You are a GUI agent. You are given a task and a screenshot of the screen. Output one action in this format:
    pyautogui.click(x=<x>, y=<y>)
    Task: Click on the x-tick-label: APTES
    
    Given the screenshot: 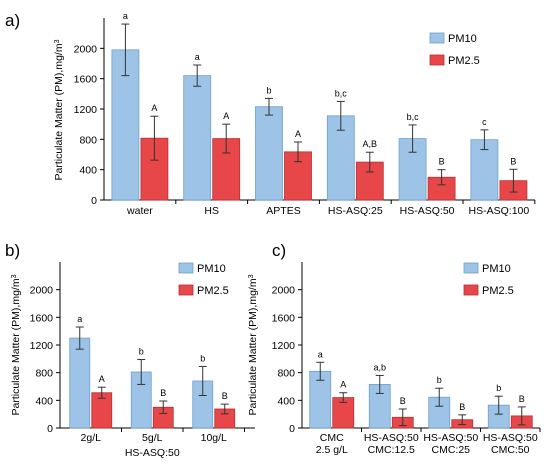 What is the action you would take?
    pyautogui.click(x=283, y=211)
    